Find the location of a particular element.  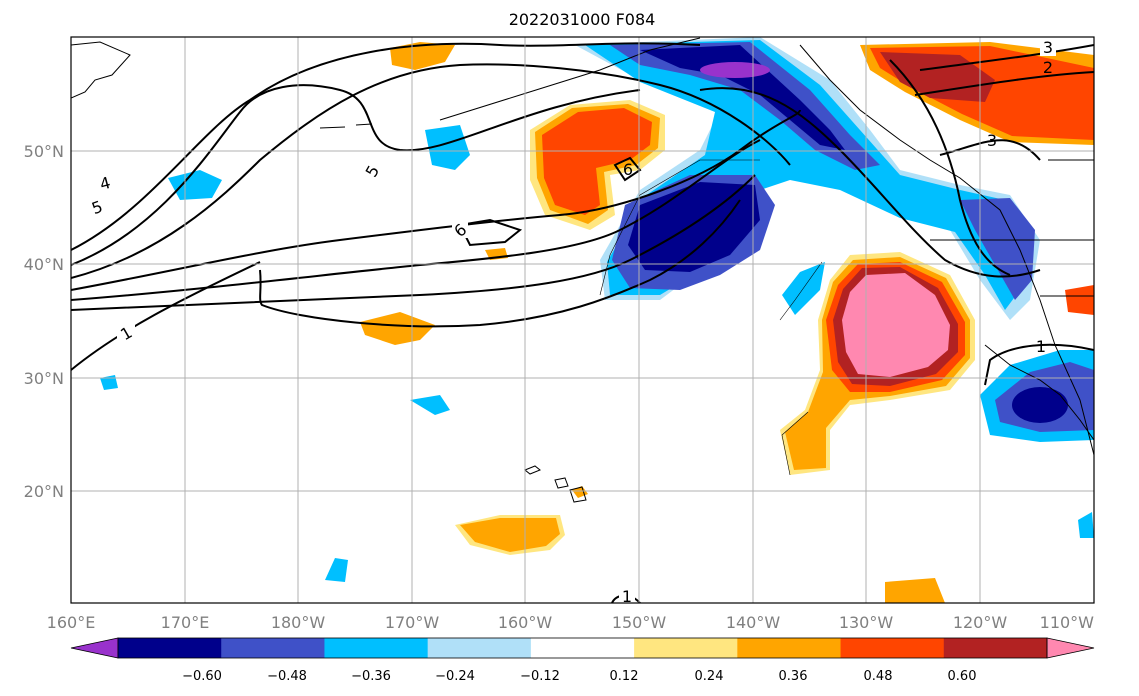

lon-label: 120°W is located at coordinates (980, 622).